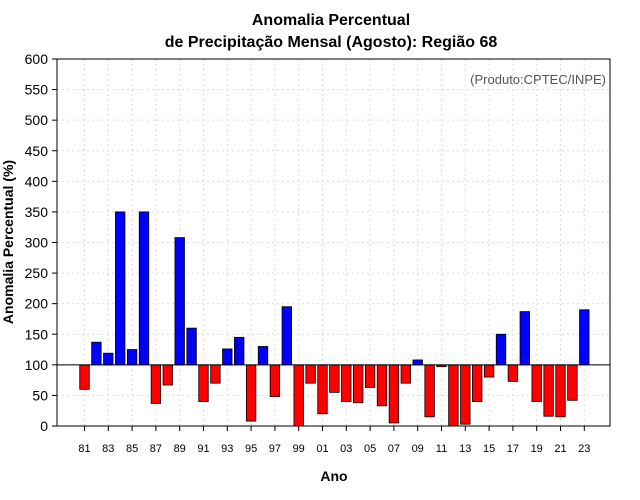  What do you see at coordinates (37, 334) in the screenshot?
I see `y-tick-label: 150` at bounding box center [37, 334].